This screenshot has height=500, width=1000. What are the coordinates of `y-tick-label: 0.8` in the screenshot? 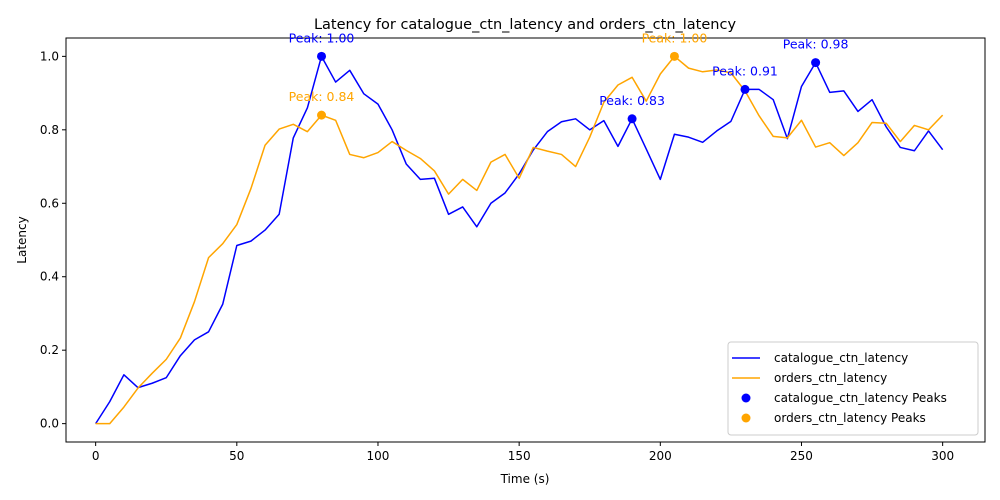 It's located at (49, 130).